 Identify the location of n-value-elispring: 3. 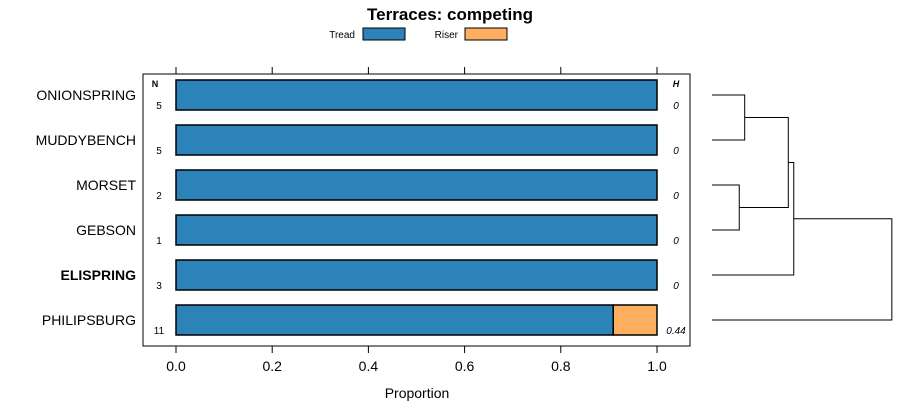
(159, 286).